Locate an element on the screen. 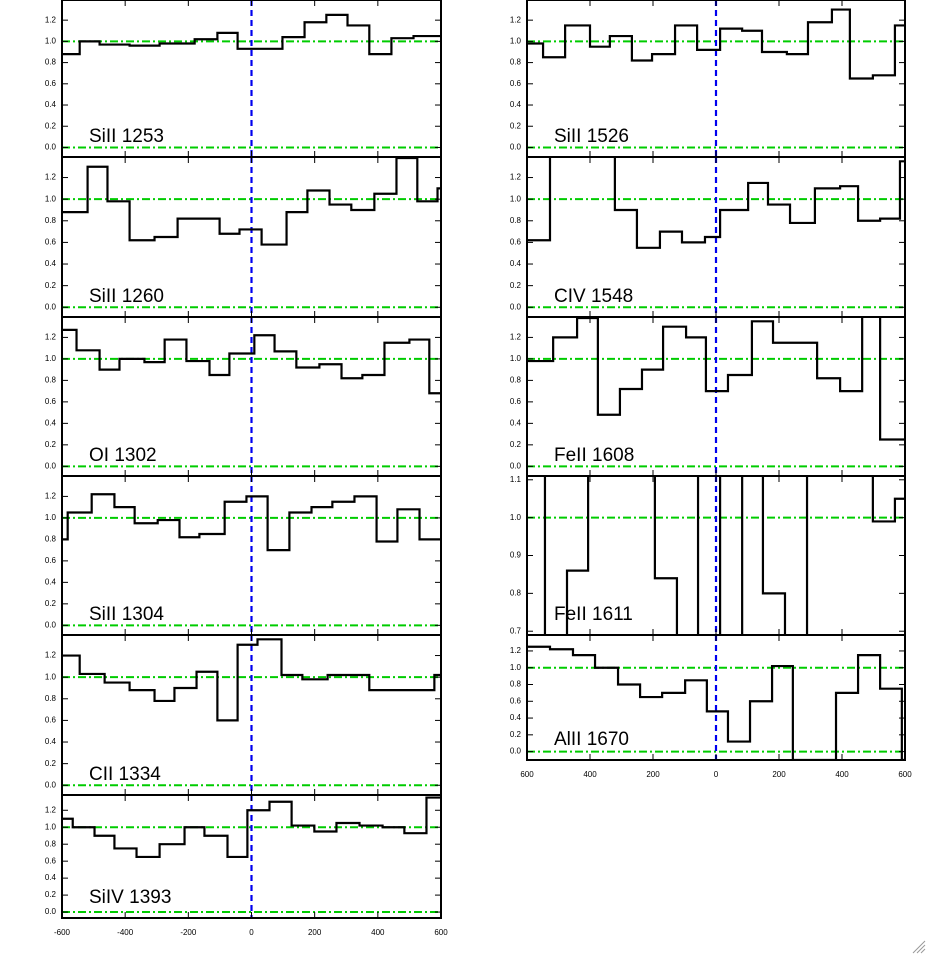 The width and height of the screenshot is (927, 955). panel: 0.0 0.2 0.4 0.6 0.8 1.0 1.2 SiII 1526 is located at coordinates (708, 79).